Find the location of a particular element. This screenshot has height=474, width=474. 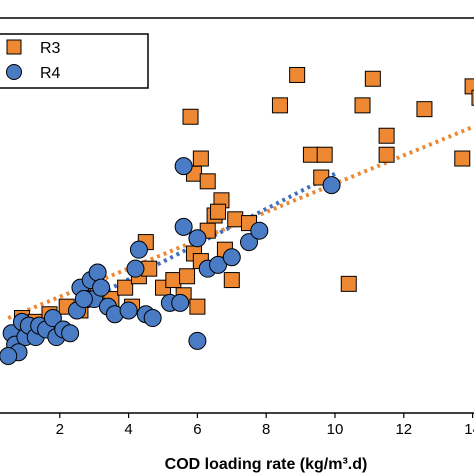

x-axis-ticks: 2 4 6 8 10 12 14 is located at coordinates (265, 425).